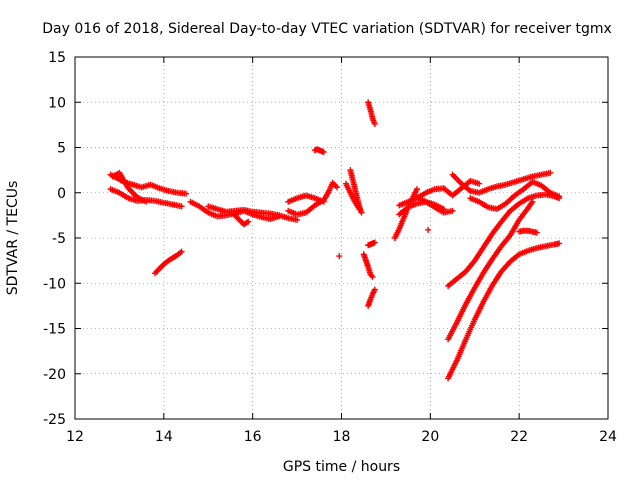 This screenshot has height=480, width=640. Describe the element at coordinates (330, 191) in the screenshot. I see `series-arc-k` at that location.